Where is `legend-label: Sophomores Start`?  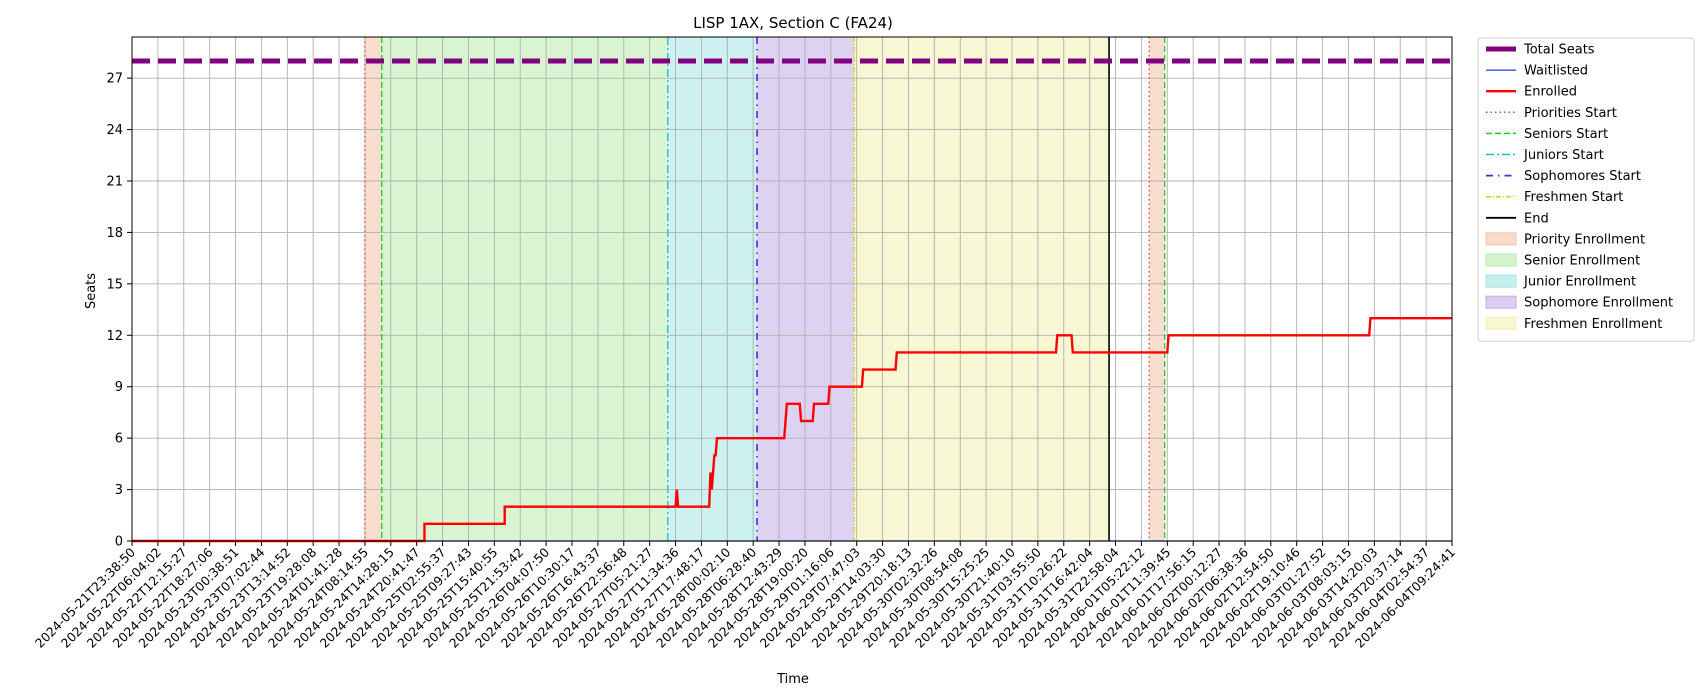 legend-label: Sophomores Start is located at coordinates (1582, 176).